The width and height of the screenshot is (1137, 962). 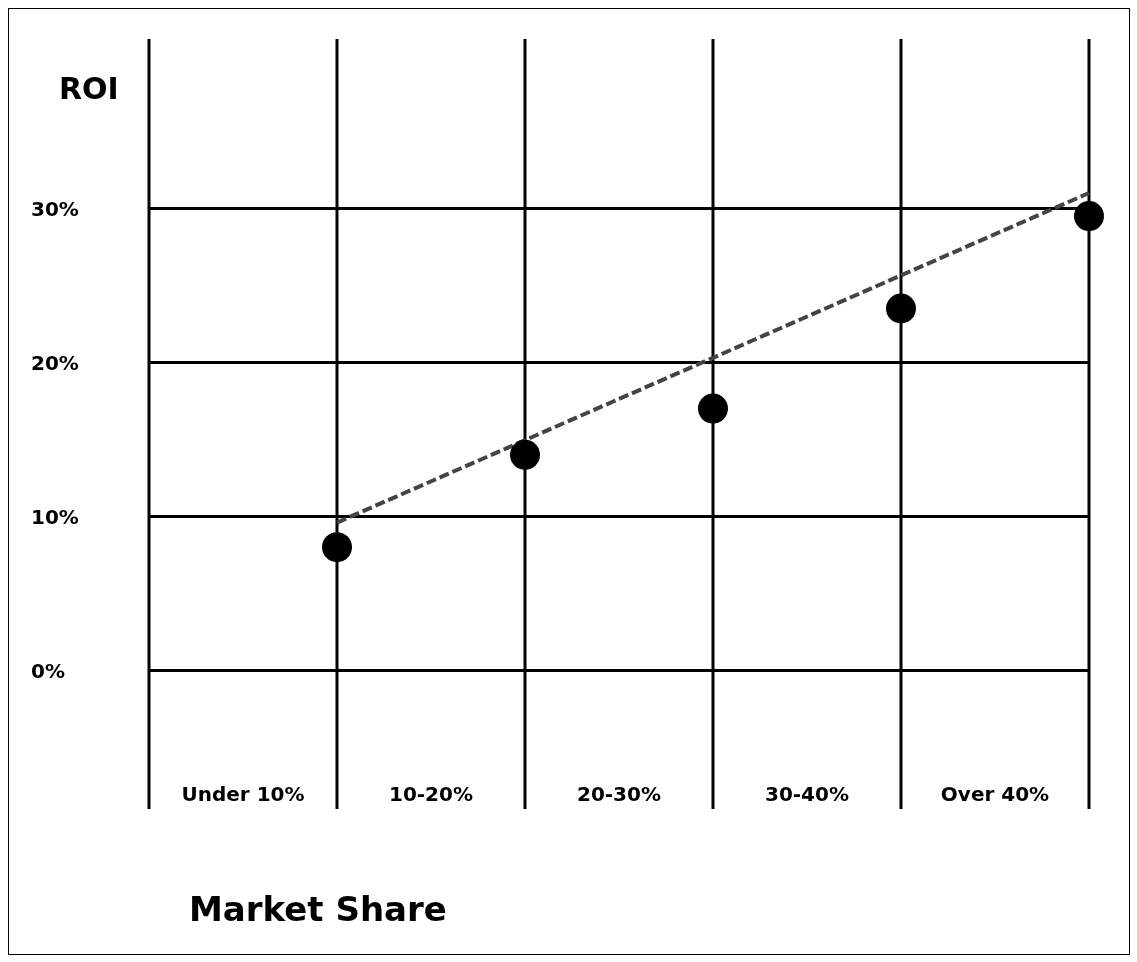 I want to click on y-tick-label: 30%, so click(x=55, y=208).